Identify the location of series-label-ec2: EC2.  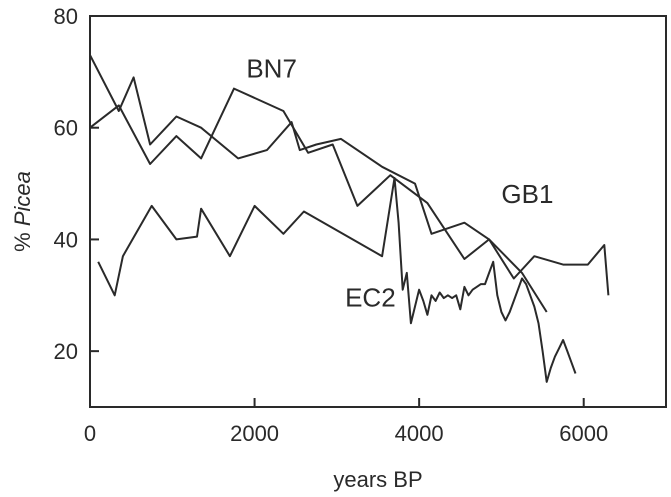
(370, 297).